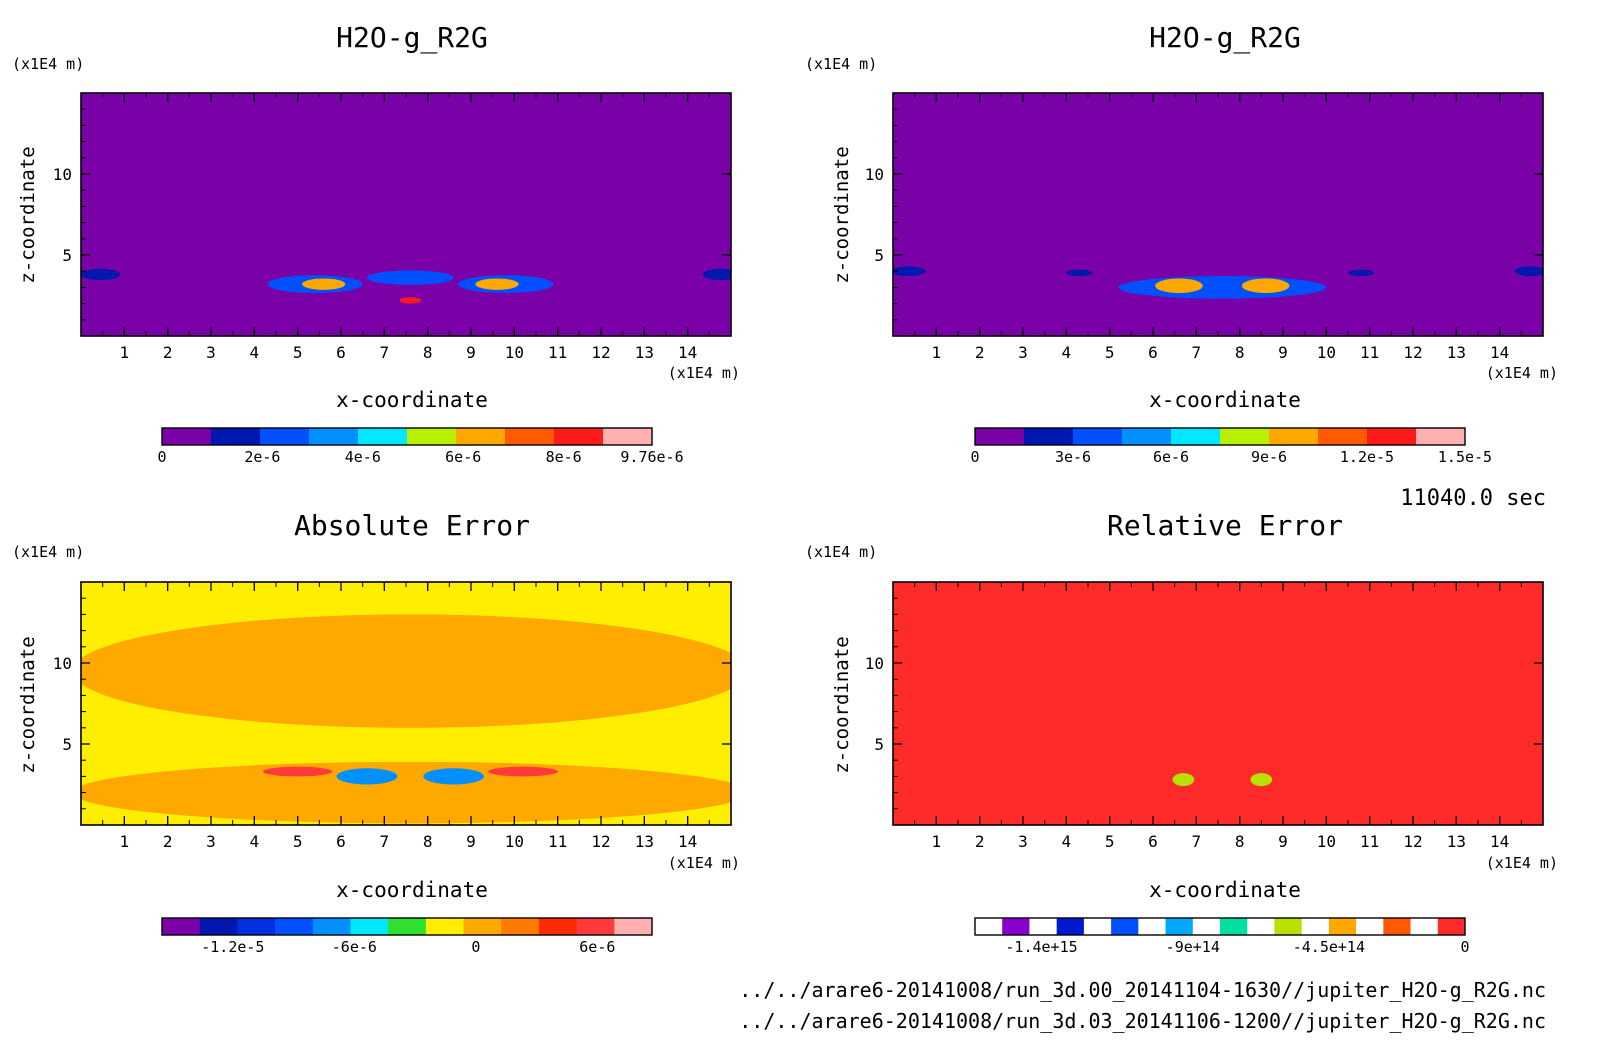  Describe the element at coordinates (1367, 457) in the screenshot. I see `colorbar-tick-label: 1.2e-5` at that location.